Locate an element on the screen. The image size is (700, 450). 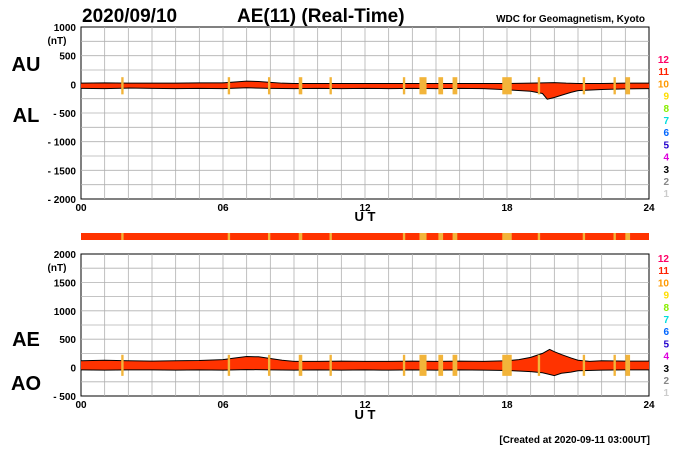
y-tick-label: 1000 is located at coordinates (65, 28).